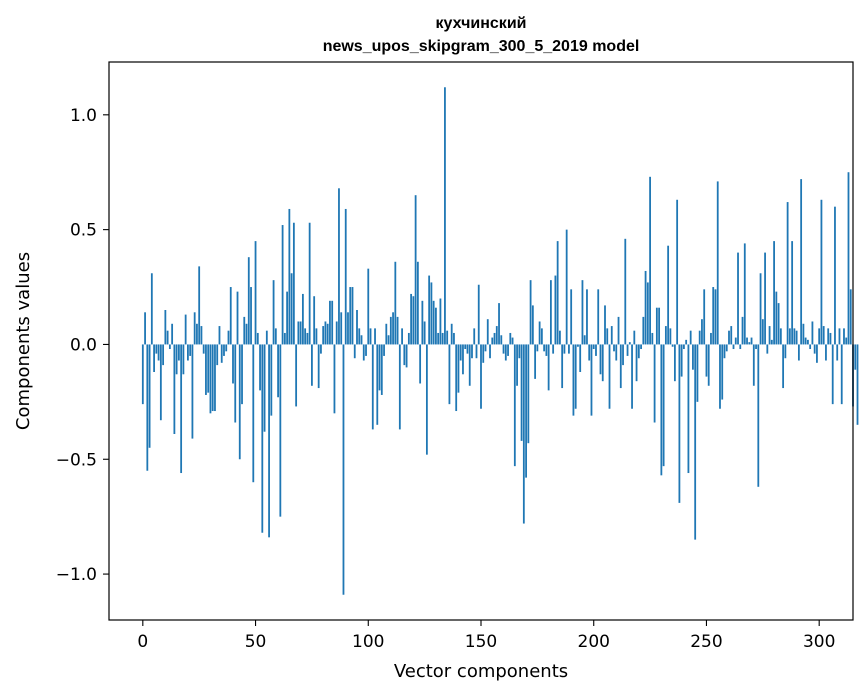  I want to click on x-tick-label: 50, so click(256, 642).